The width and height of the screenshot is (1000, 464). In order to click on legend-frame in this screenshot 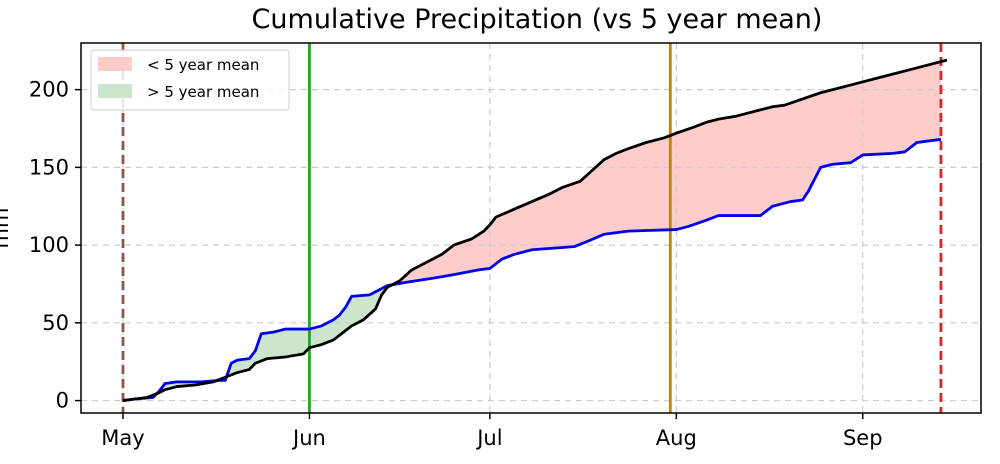, I will do `click(190, 80)`.